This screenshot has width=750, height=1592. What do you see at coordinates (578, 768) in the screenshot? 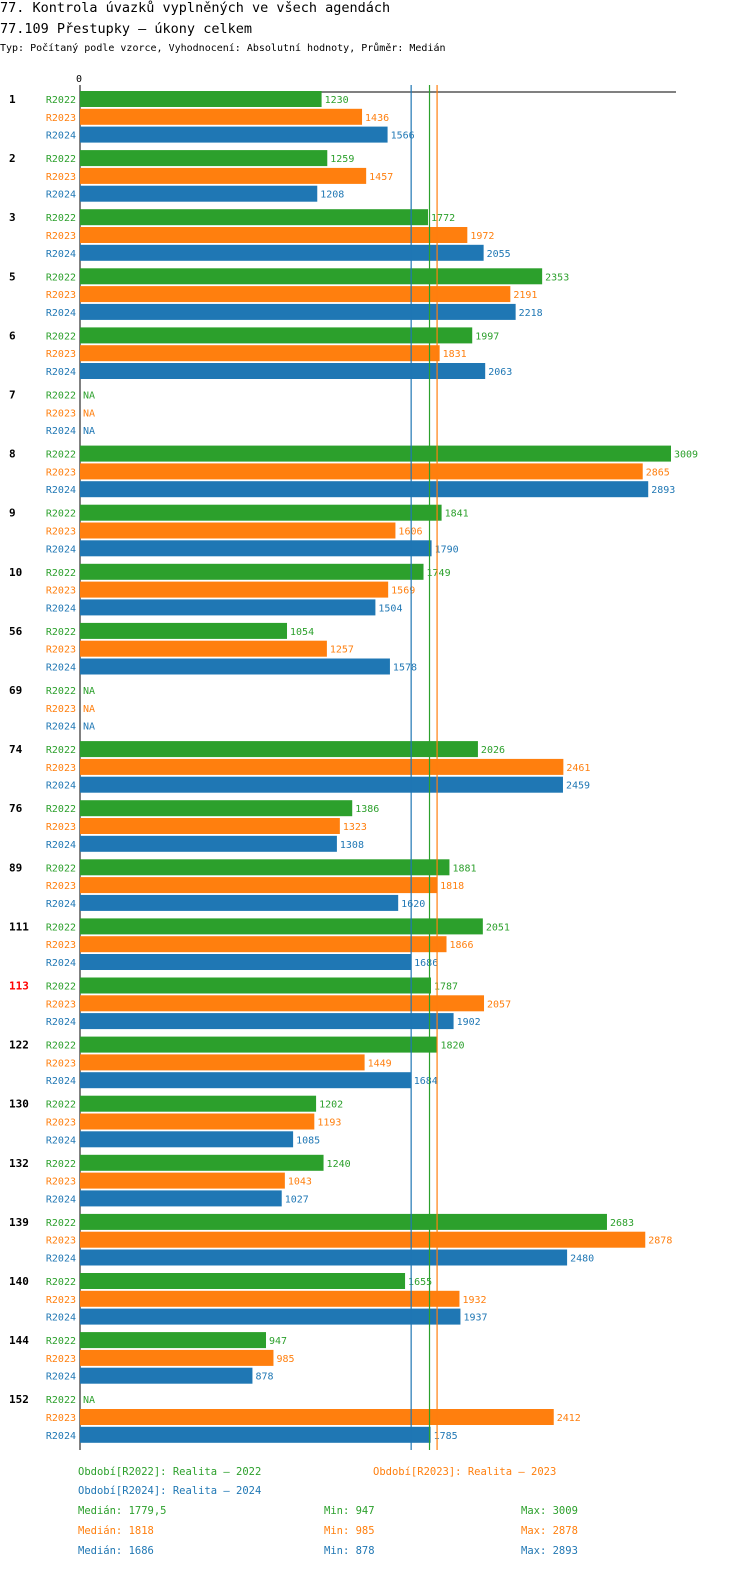
I see `data-label: 2461` at bounding box center [578, 768].